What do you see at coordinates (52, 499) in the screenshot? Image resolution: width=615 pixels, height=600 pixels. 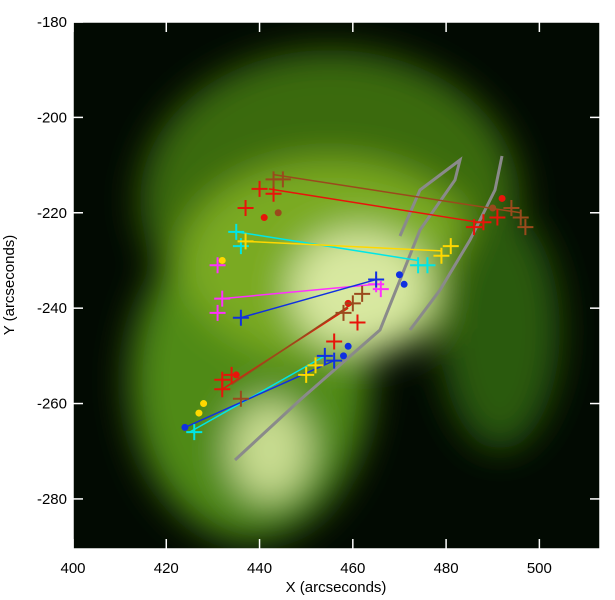 I see `y-tick-label: -280` at bounding box center [52, 499].